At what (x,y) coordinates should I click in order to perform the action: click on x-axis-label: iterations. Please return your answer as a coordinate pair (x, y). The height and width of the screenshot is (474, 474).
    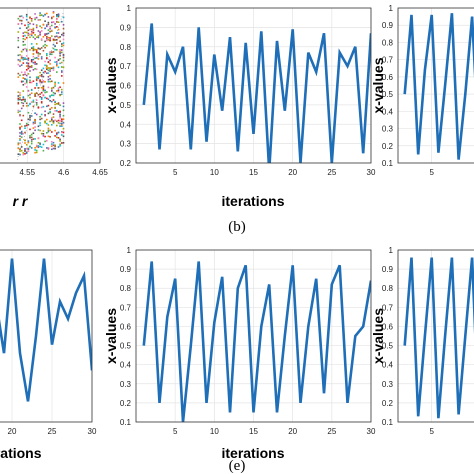
    Looking at the image, I should click on (252, 201).